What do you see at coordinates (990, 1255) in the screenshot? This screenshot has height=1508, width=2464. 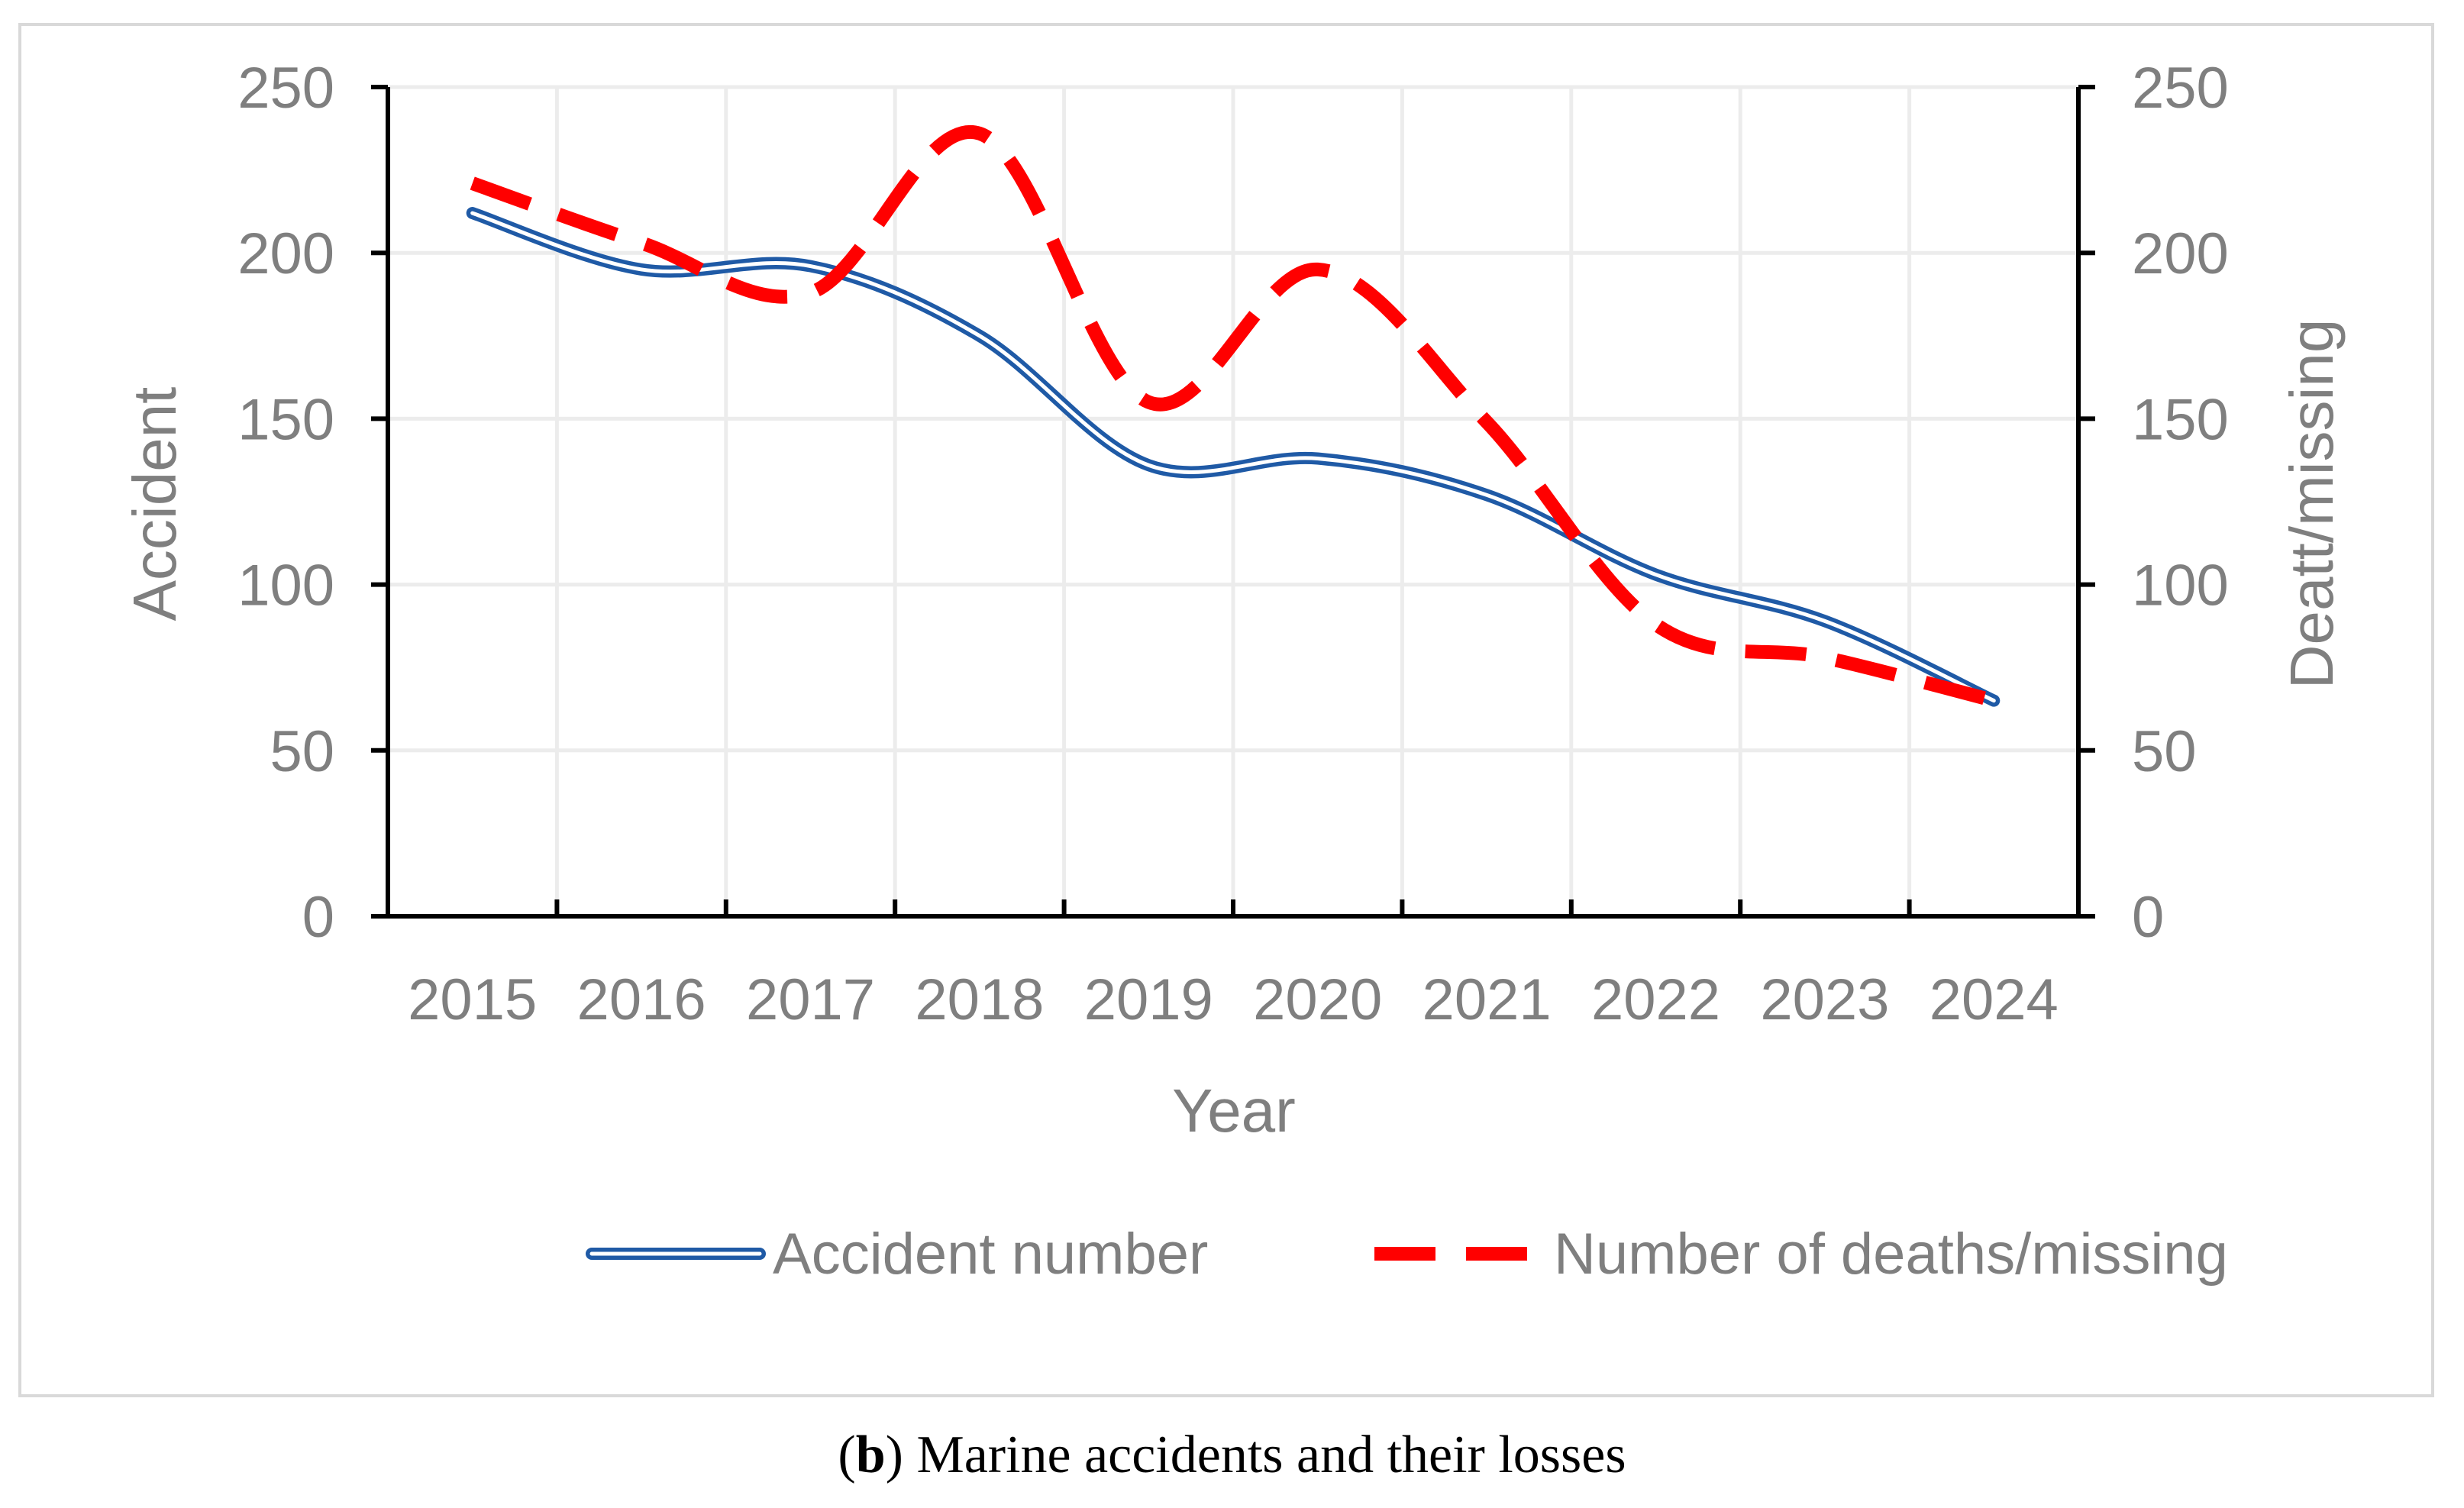 I see `legend-label-accident-number: Accident number` at bounding box center [990, 1255].